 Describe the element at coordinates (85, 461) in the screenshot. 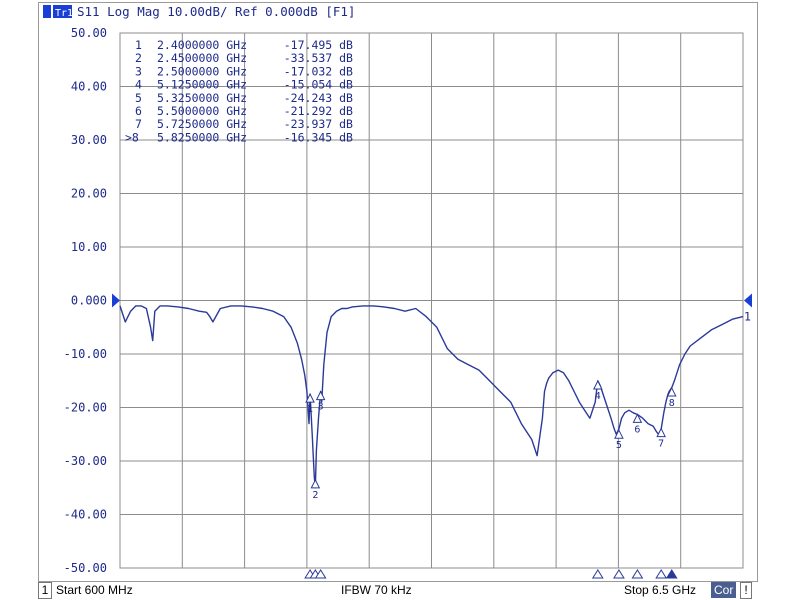

I see `y-tick-label: -30.00` at that location.